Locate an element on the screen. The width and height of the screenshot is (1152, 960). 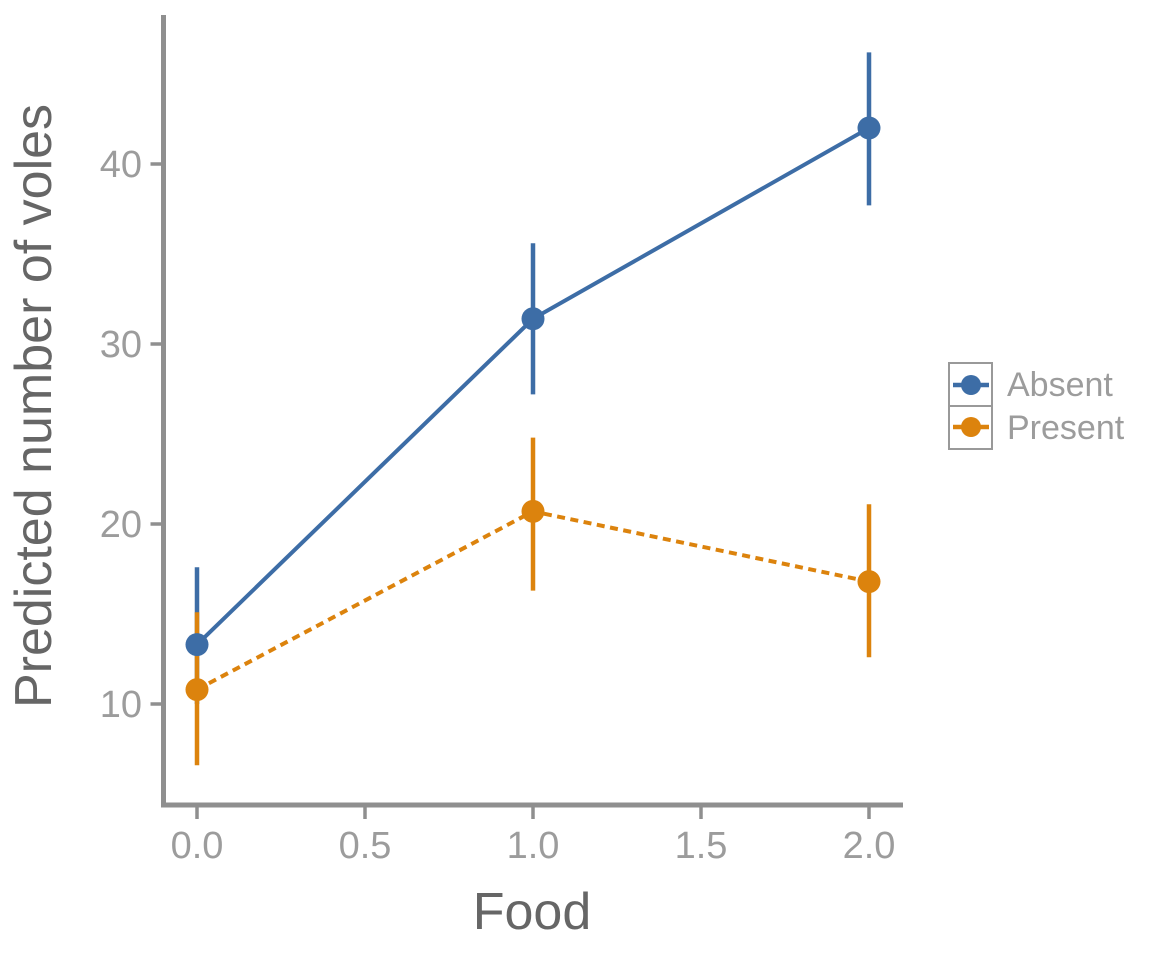
legend-key-present is located at coordinates (970, 427).